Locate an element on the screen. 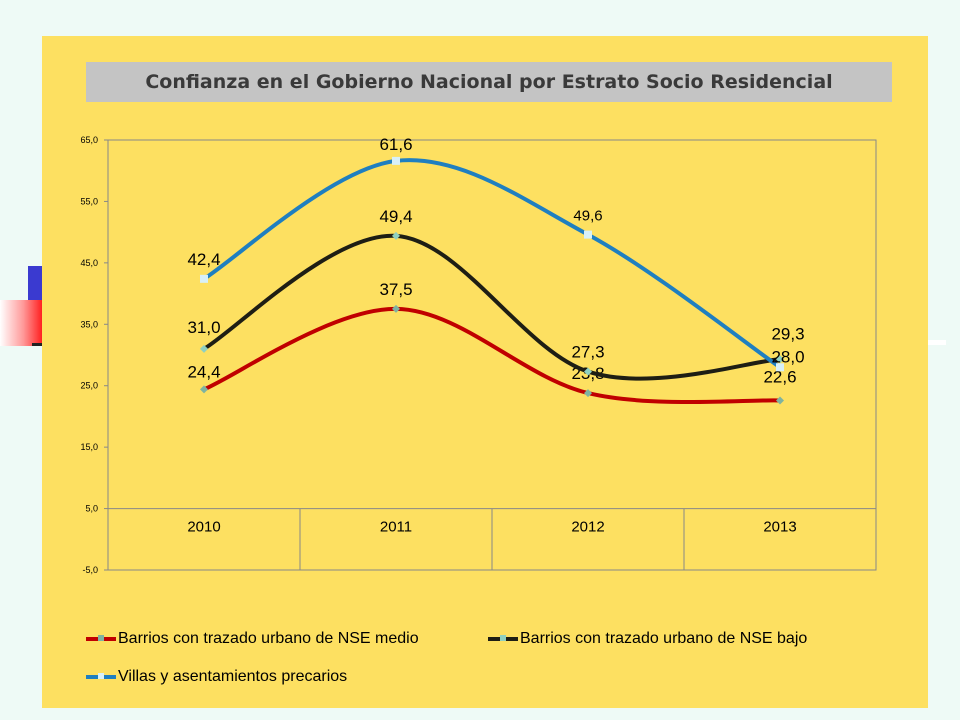 The width and height of the screenshot is (960, 720). decorative-red-block is located at coordinates (21, 323).